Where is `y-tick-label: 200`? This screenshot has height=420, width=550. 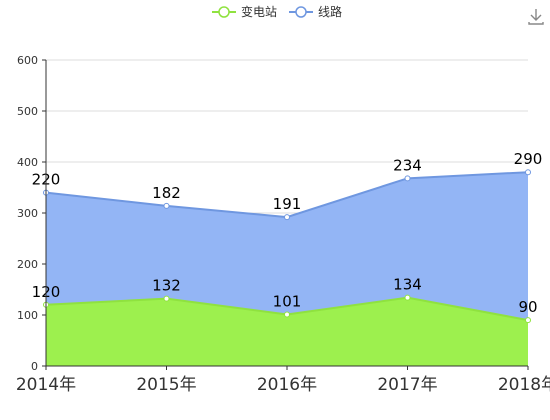 y-tick-label: 200 is located at coordinates (27, 264).